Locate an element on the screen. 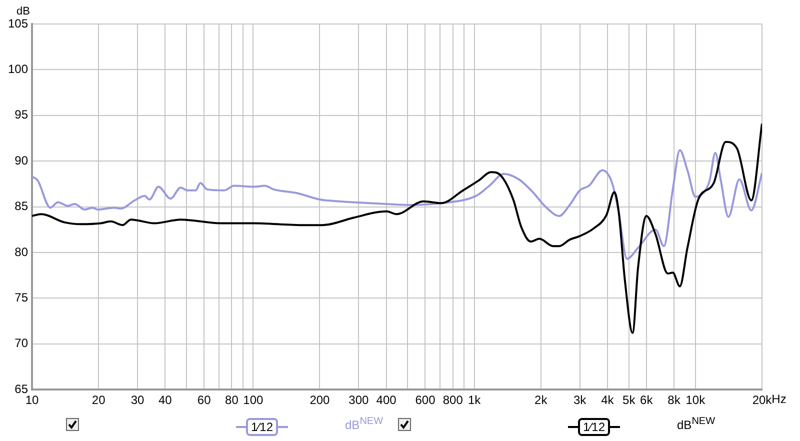 Image resolution: width=800 pixels, height=441 pixels. x-tick-label: 10k is located at coordinates (696, 400).